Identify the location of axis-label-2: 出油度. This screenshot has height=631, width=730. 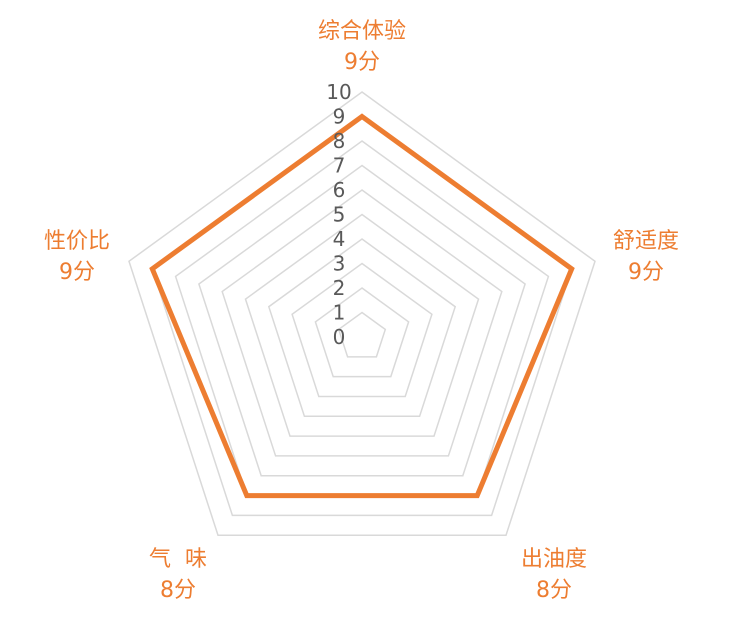
(554, 559).